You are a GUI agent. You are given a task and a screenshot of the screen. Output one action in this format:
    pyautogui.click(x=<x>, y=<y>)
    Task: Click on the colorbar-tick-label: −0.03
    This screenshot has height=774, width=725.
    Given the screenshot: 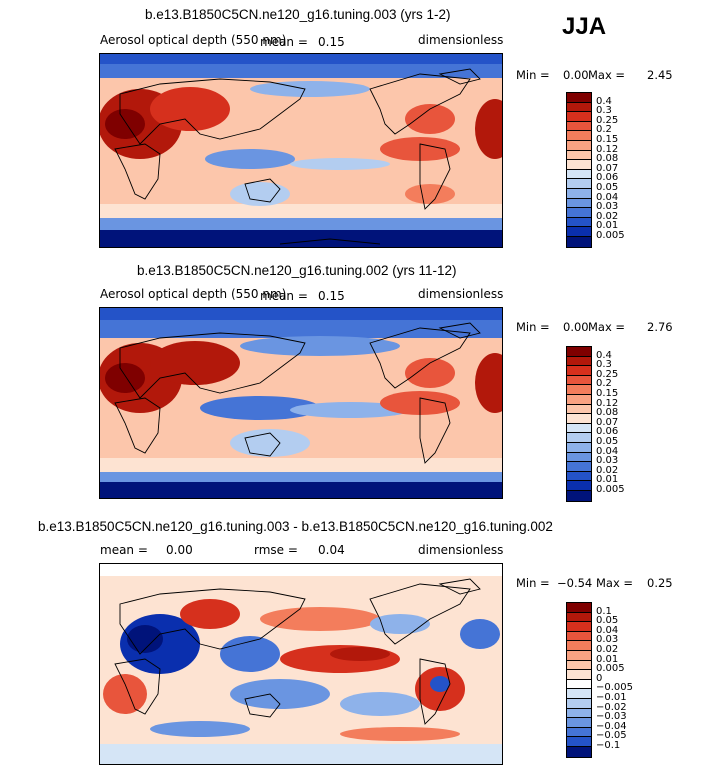 What is the action you would take?
    pyautogui.click(x=611, y=717)
    